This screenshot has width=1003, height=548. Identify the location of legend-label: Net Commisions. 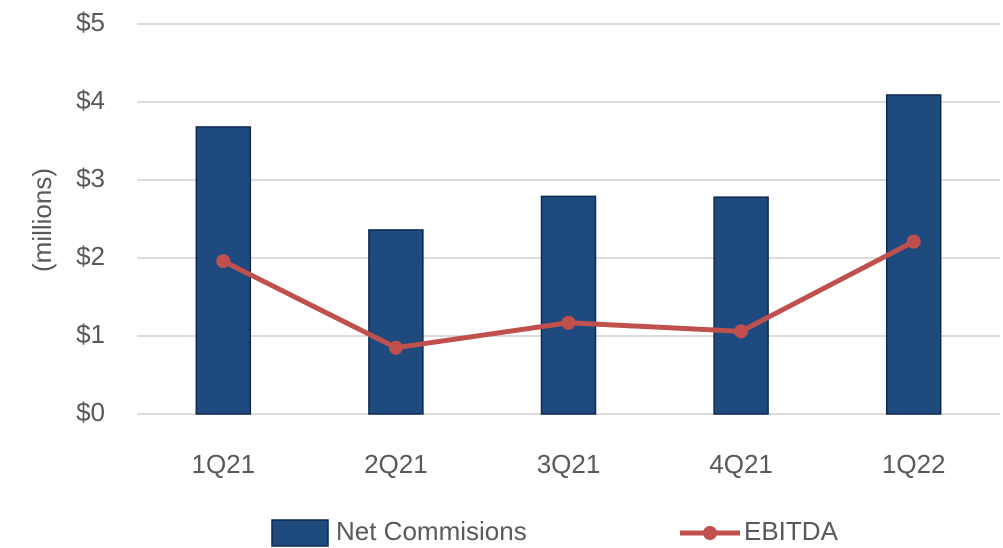
(431, 531).